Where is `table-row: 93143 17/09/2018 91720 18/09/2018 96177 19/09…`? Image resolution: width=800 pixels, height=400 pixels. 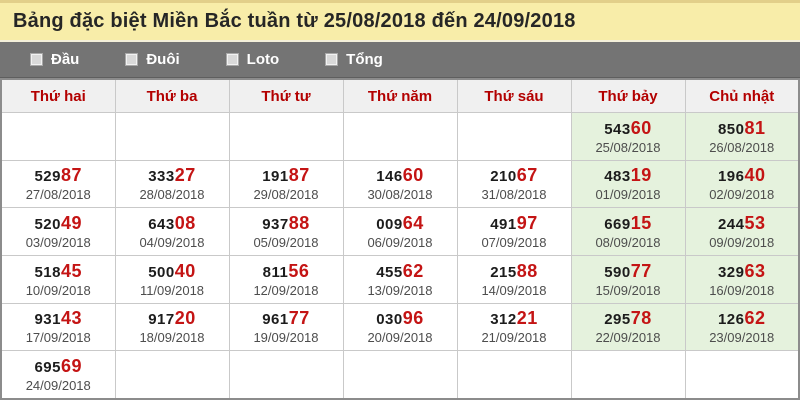
table-row: 93143 17/09/2018 91720 18/09/2018 96177 19/09… is located at coordinates (400, 327).